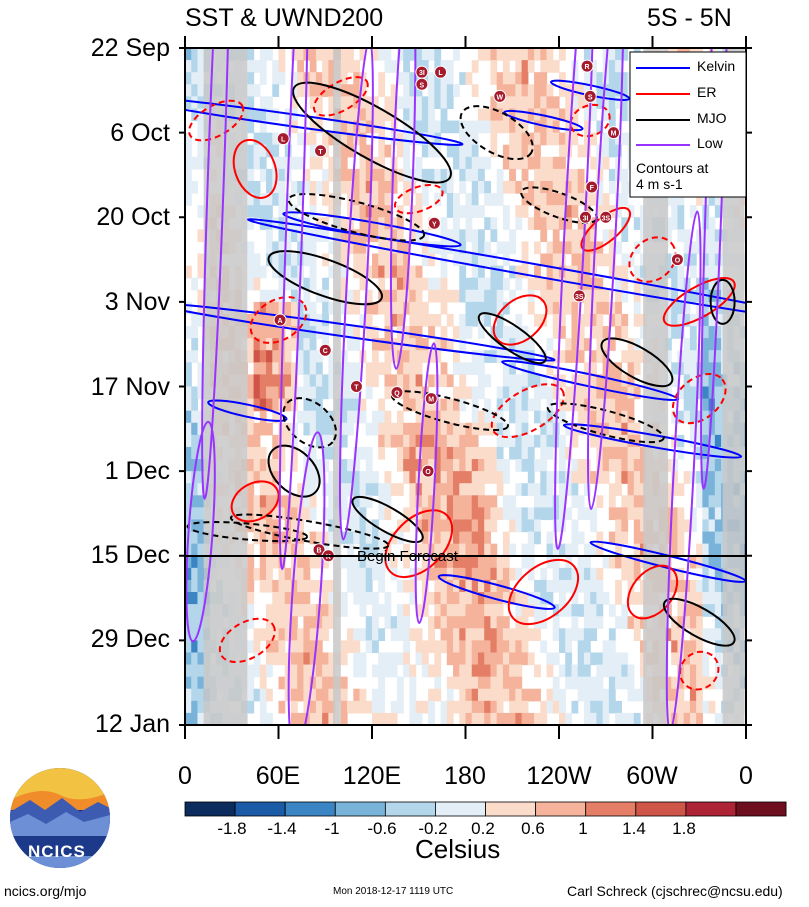 Image resolution: width=809 pixels, height=907 pixels. What do you see at coordinates (683, 467) in the screenshot?
I see `low-contour` at bounding box center [683, 467].